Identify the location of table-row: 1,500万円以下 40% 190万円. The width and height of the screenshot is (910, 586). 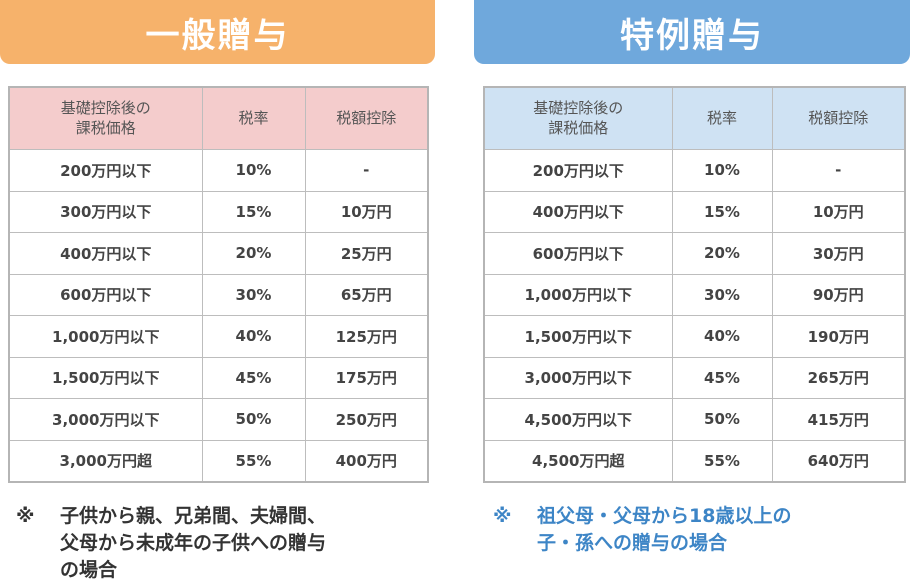
(694, 336).